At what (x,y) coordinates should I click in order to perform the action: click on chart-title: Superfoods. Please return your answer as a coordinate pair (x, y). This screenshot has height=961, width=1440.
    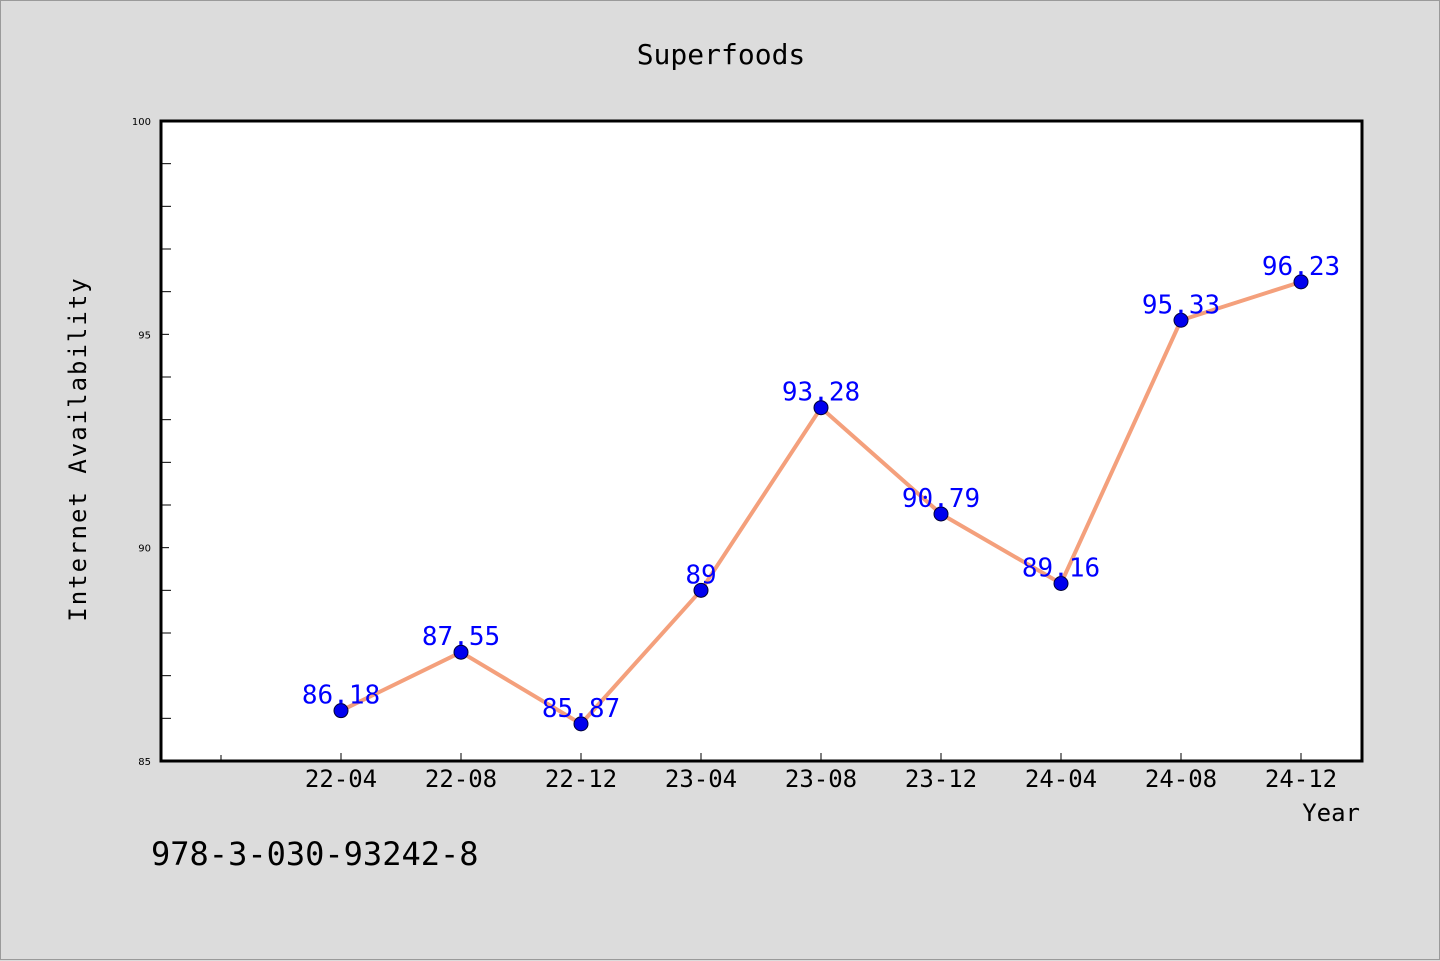
    Looking at the image, I should click on (721, 54).